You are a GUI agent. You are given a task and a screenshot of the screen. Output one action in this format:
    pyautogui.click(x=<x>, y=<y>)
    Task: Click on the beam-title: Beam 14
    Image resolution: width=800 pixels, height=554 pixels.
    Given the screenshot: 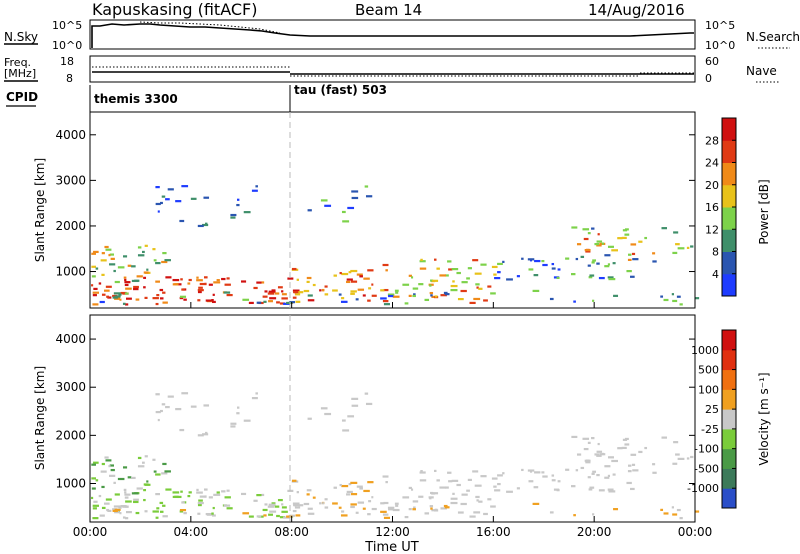 What is the action you would take?
    pyautogui.click(x=388, y=10)
    